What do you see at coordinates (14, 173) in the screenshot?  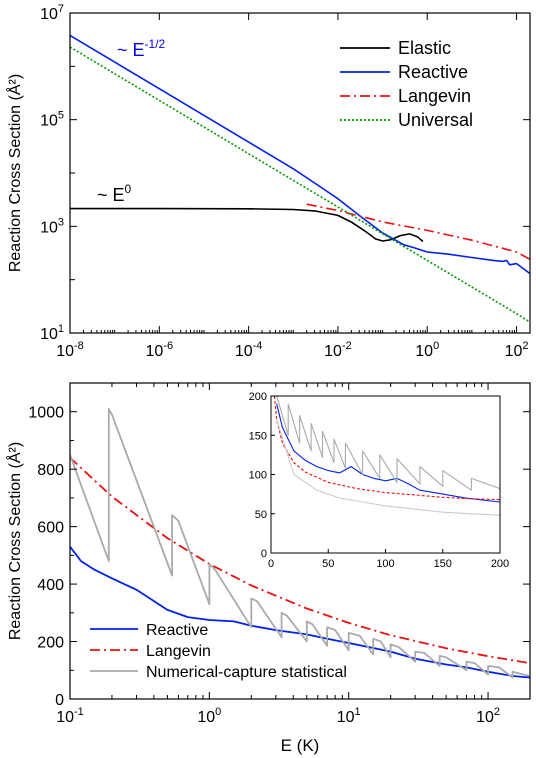 I see `top-y-axis-label: Reaction Cross Section (Å²)` at bounding box center [14, 173].